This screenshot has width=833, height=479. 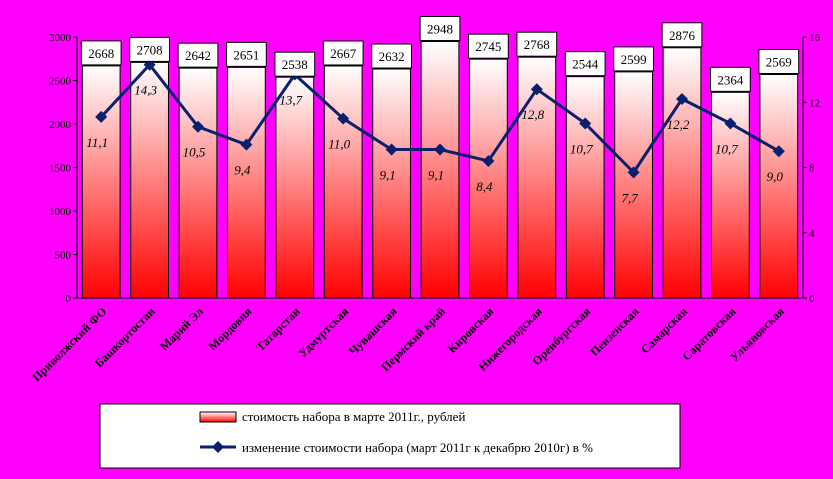 What do you see at coordinates (678, 124) in the screenshot?
I see `pct-change-label: 12,2` at bounding box center [678, 124].